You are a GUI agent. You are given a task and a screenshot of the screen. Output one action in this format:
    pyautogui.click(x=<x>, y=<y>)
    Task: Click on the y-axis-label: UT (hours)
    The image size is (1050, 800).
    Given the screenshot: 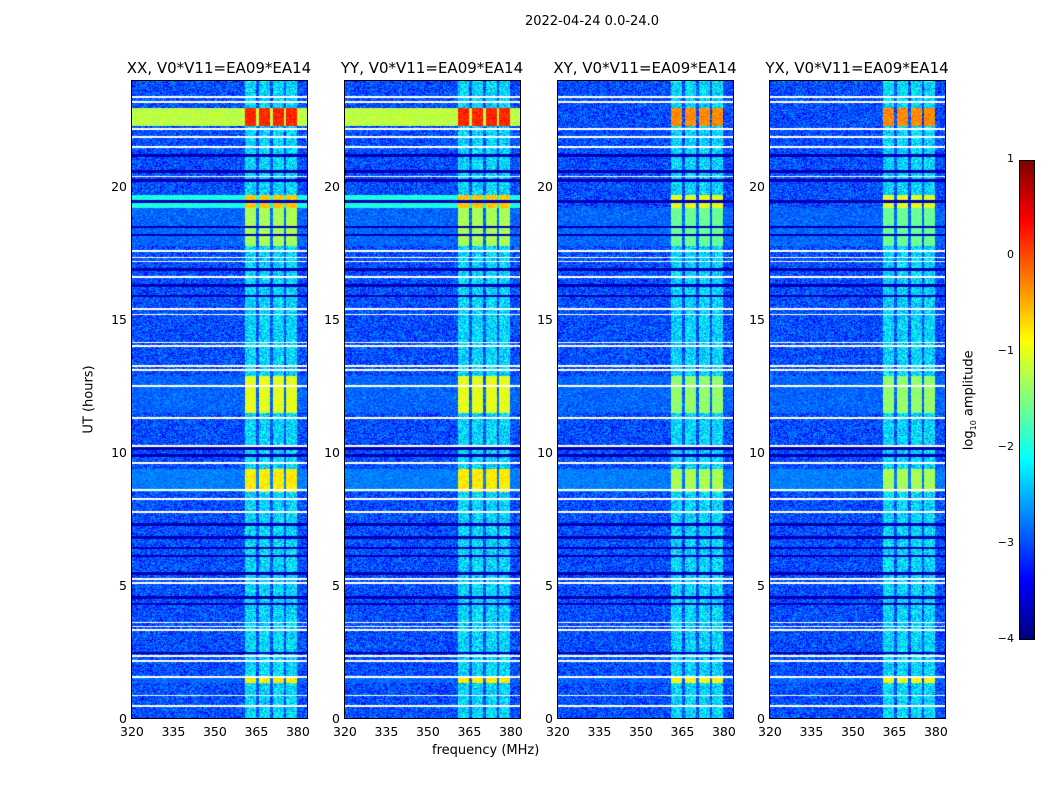 What is the action you would take?
    pyautogui.click(x=89, y=399)
    